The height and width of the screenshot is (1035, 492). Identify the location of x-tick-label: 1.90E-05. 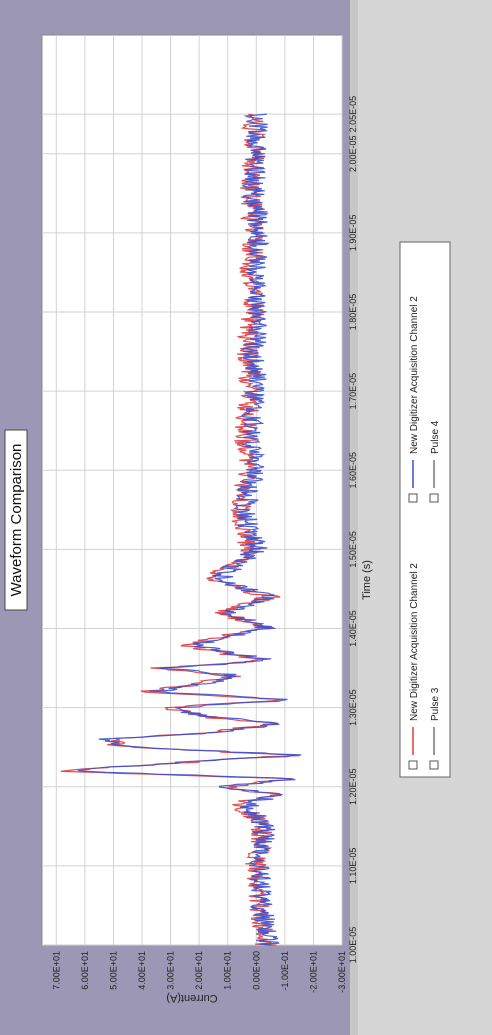
(353, 233).